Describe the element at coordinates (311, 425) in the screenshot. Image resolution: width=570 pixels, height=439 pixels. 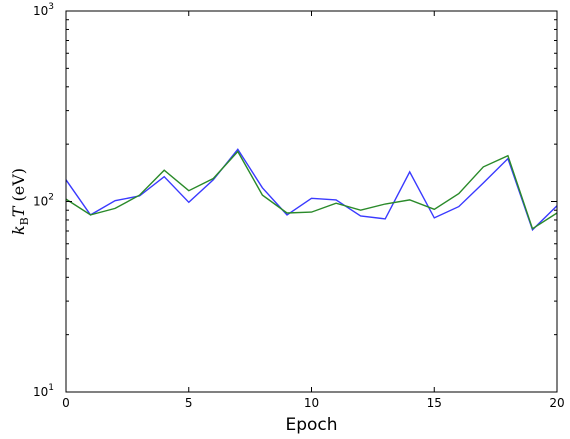
I see `x-axis-label: Epoch` at that location.